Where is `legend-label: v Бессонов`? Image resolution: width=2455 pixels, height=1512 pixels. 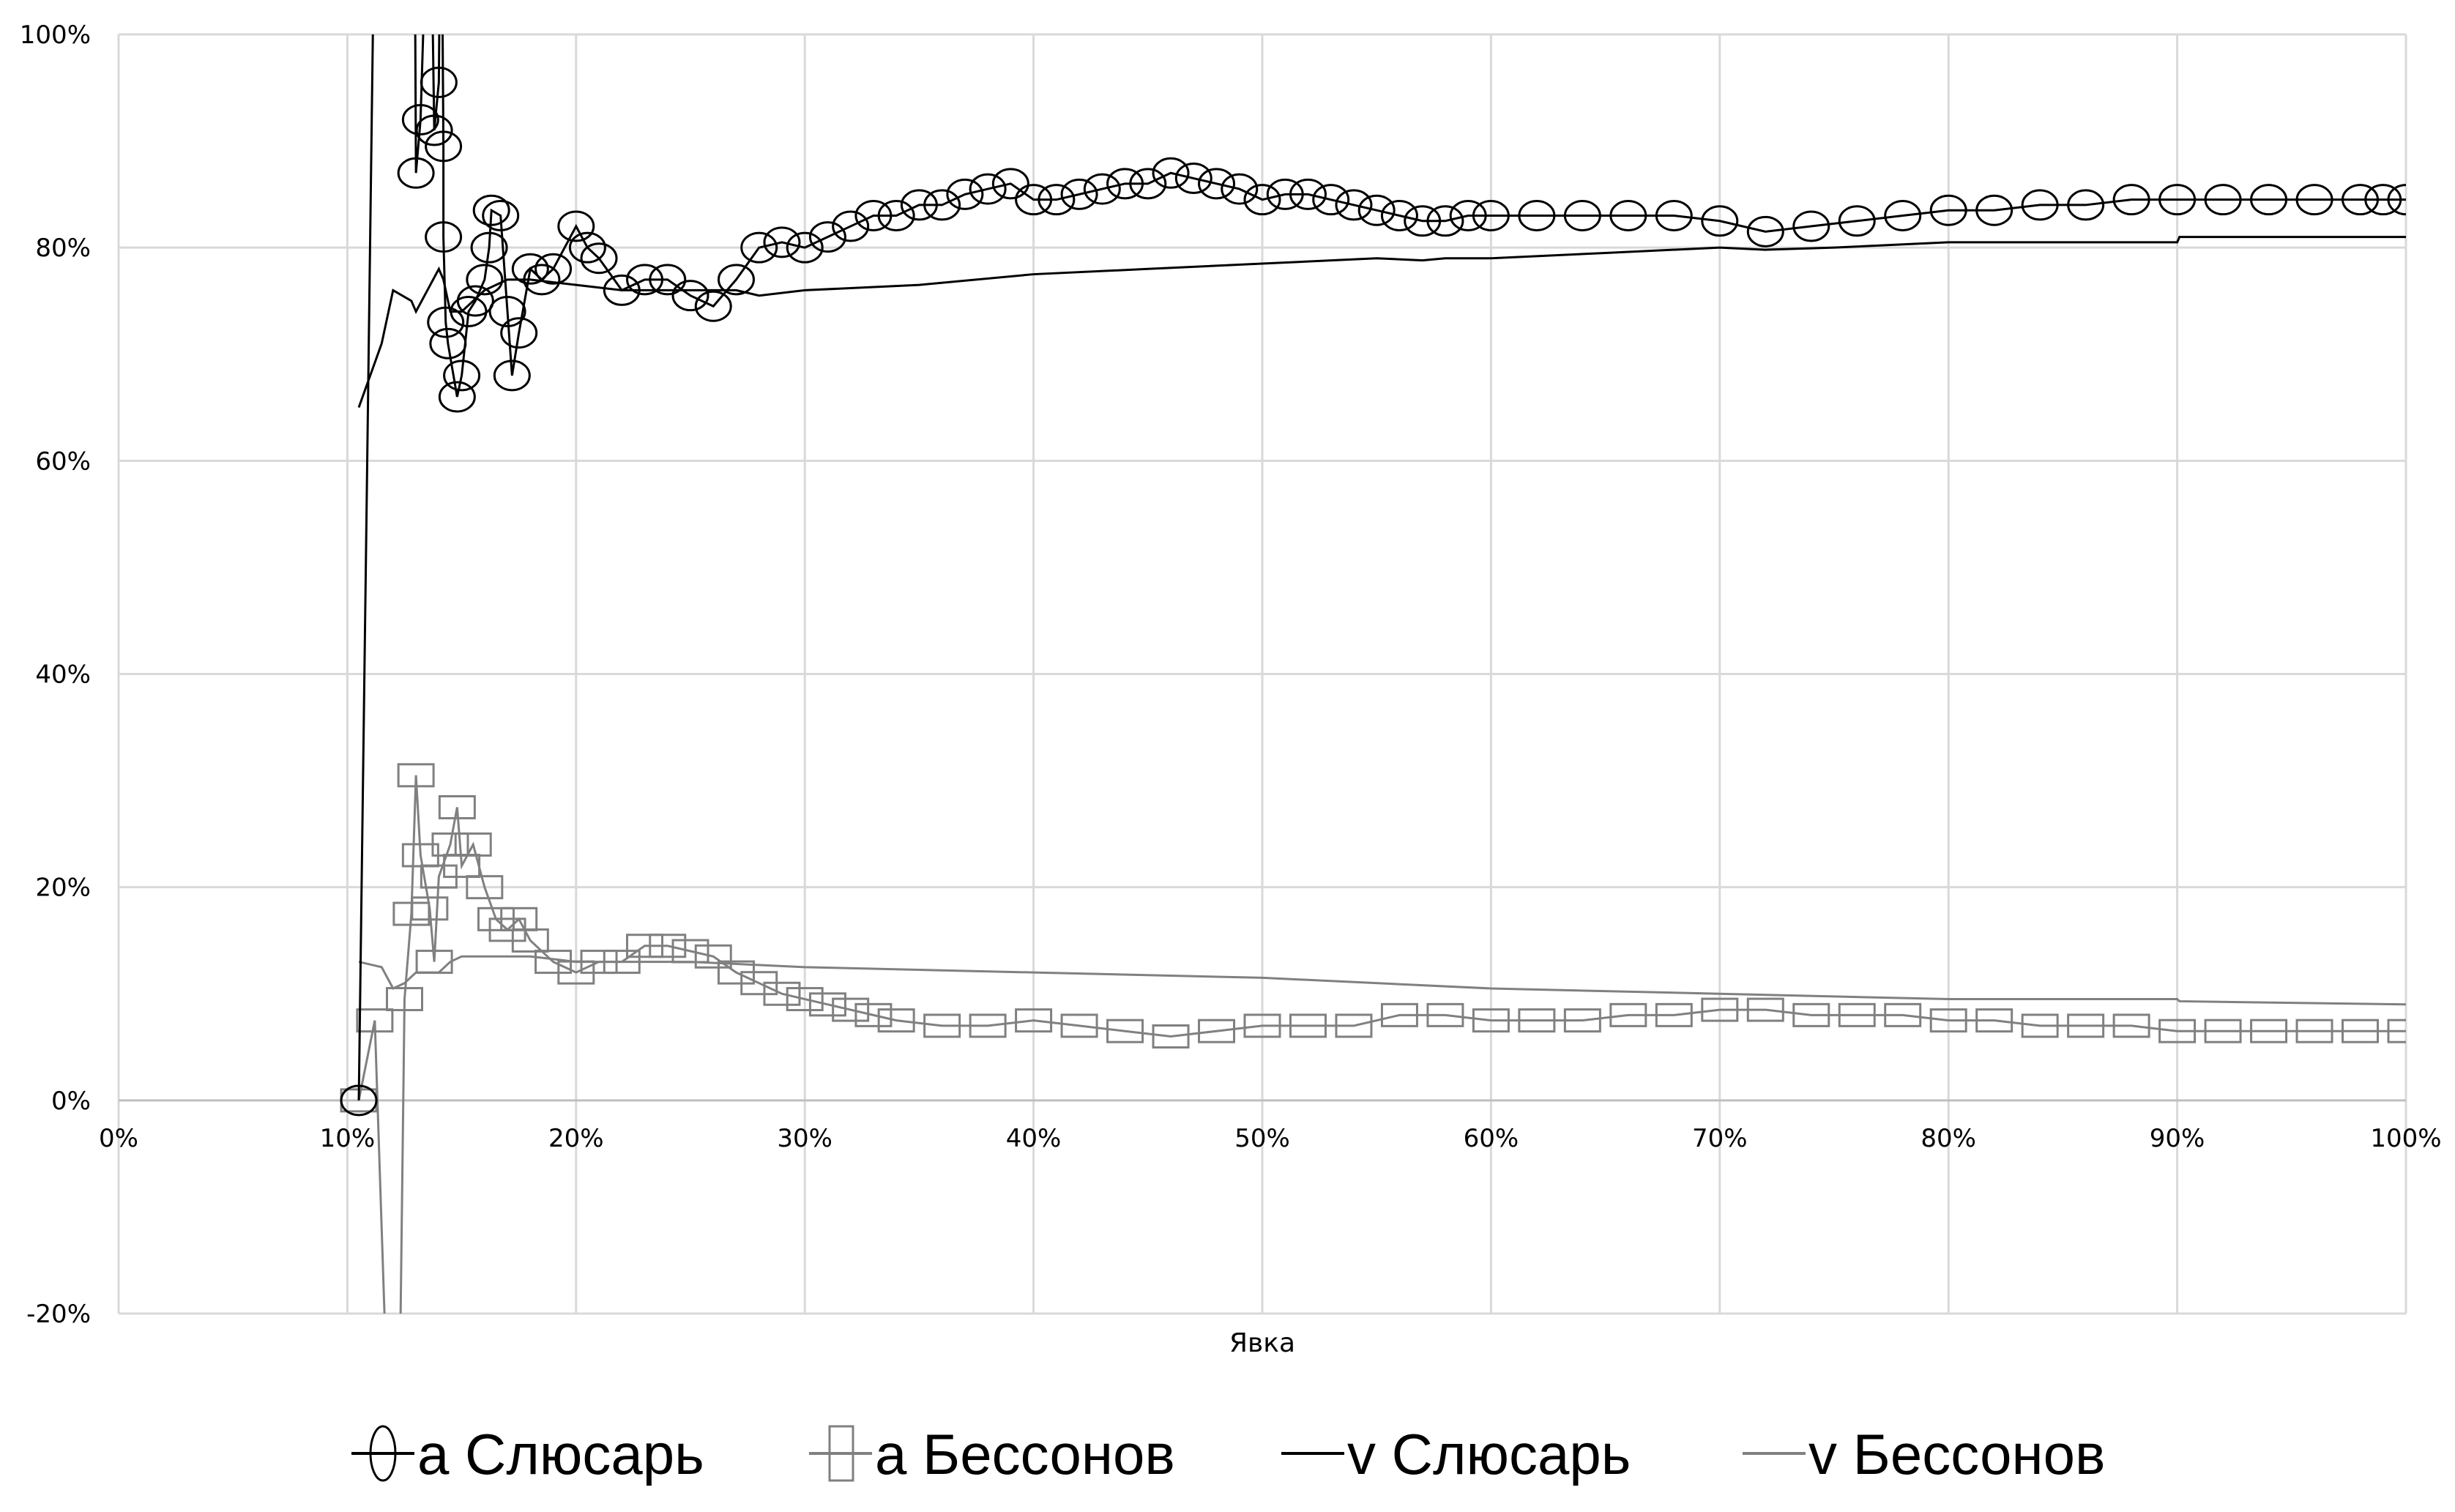 legend-label: v Бессонов is located at coordinates (1956, 1454).